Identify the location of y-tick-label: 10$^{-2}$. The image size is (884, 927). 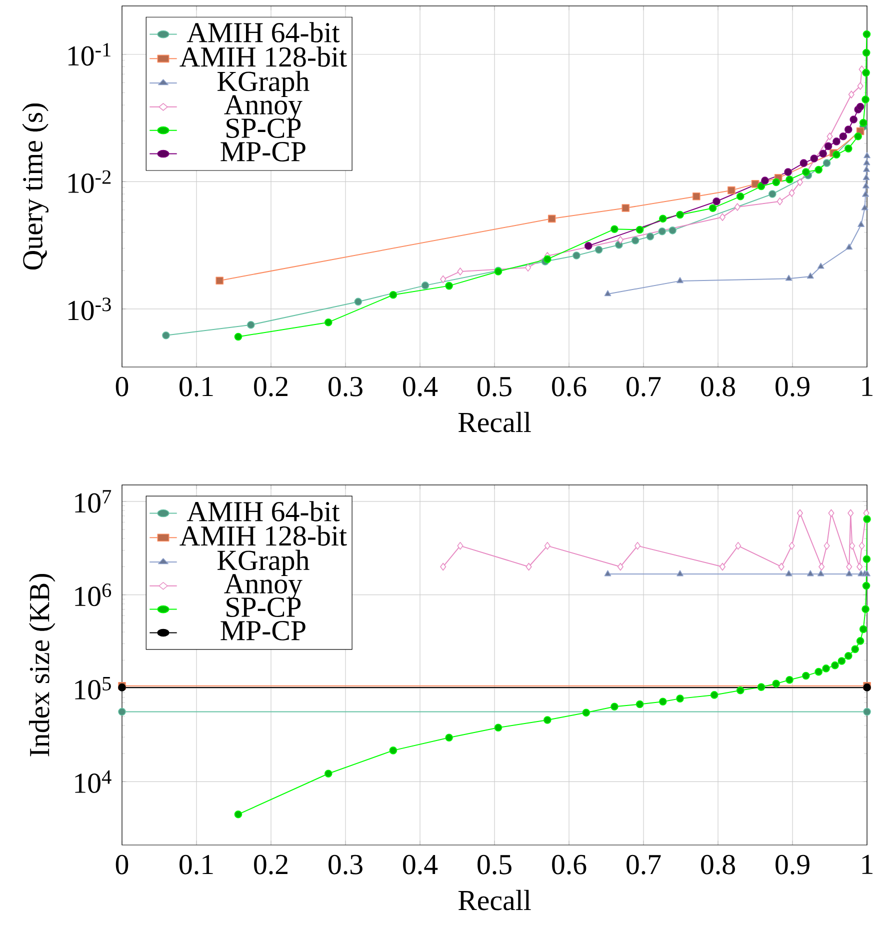
(89, 181).